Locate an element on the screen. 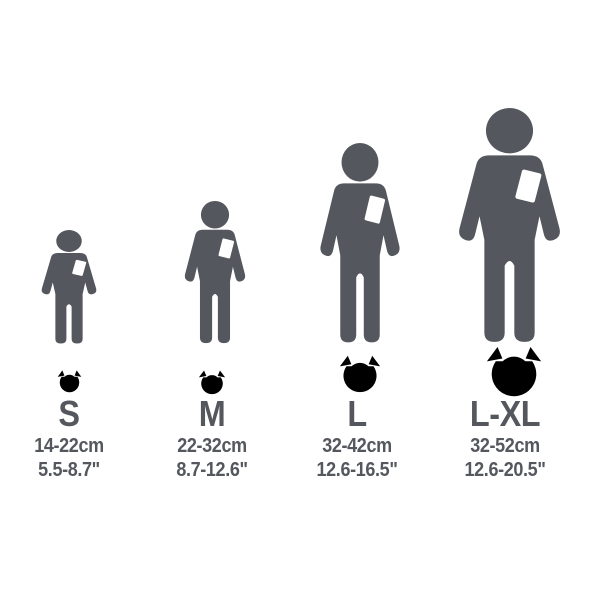 This screenshot has height=600, width=600. size-range-cm: 14-22cm is located at coordinates (69, 446).